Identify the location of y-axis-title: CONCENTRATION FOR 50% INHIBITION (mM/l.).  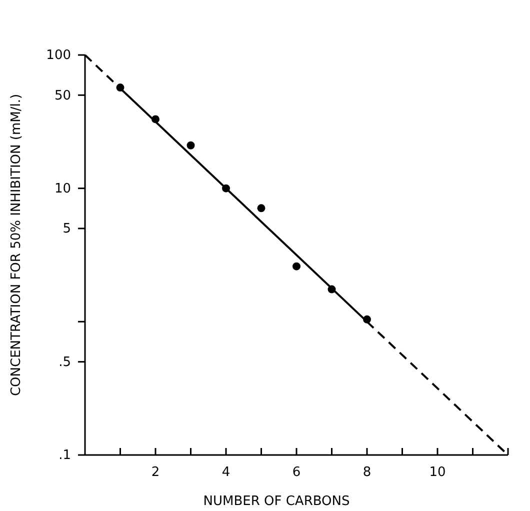
(16, 245).